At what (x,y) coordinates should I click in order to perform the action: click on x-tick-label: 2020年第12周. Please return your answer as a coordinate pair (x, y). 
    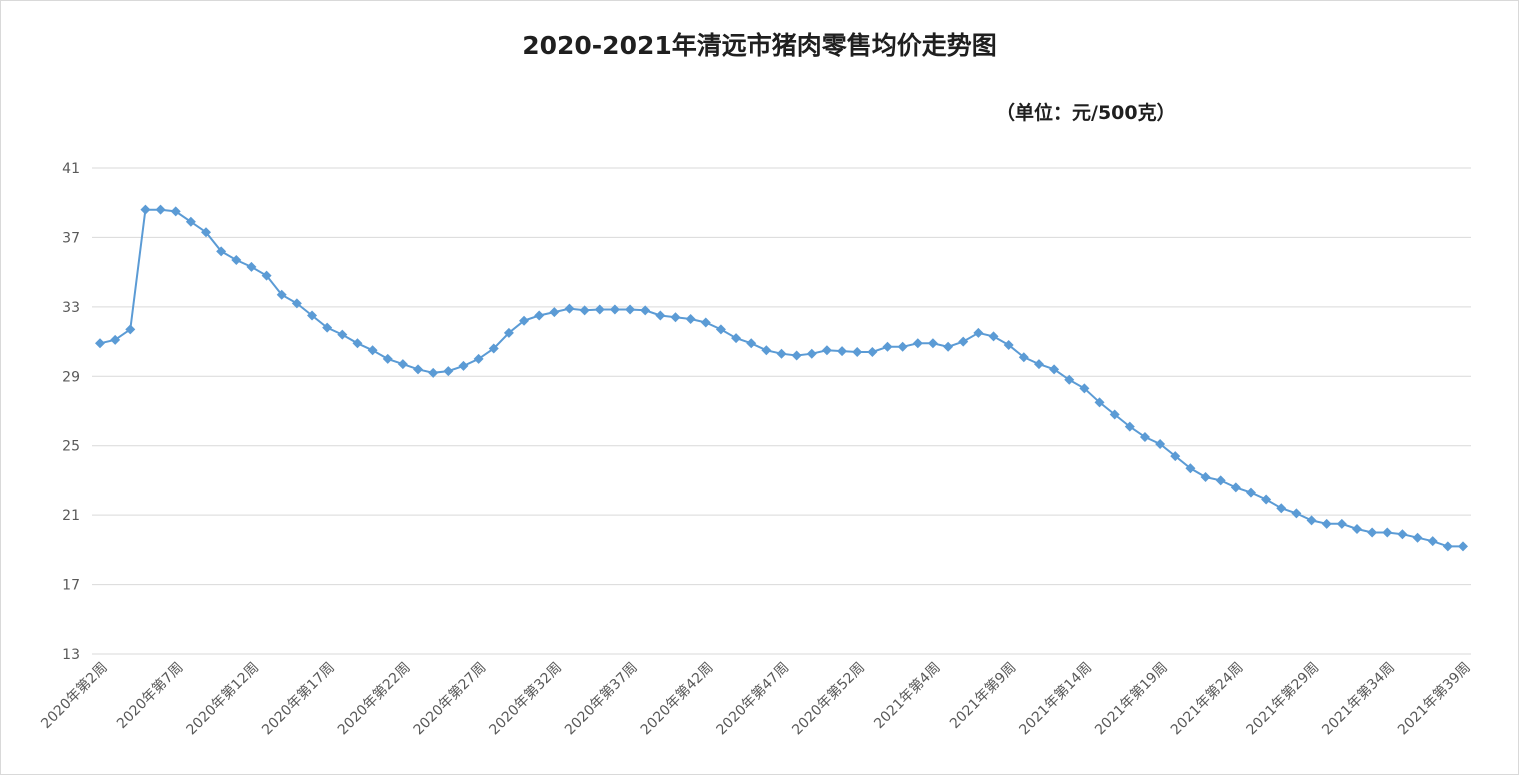
    Looking at the image, I should click on (223, 699).